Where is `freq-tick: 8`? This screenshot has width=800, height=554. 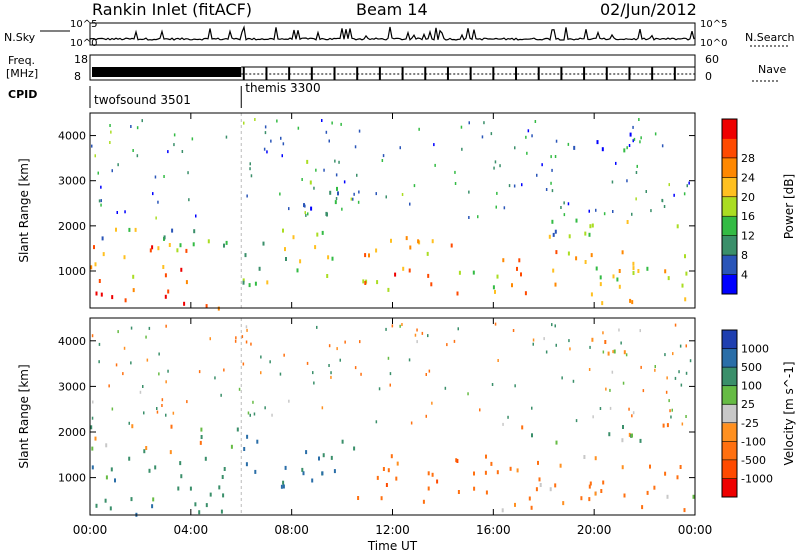
freq-tick: 8 is located at coordinates (77, 76).